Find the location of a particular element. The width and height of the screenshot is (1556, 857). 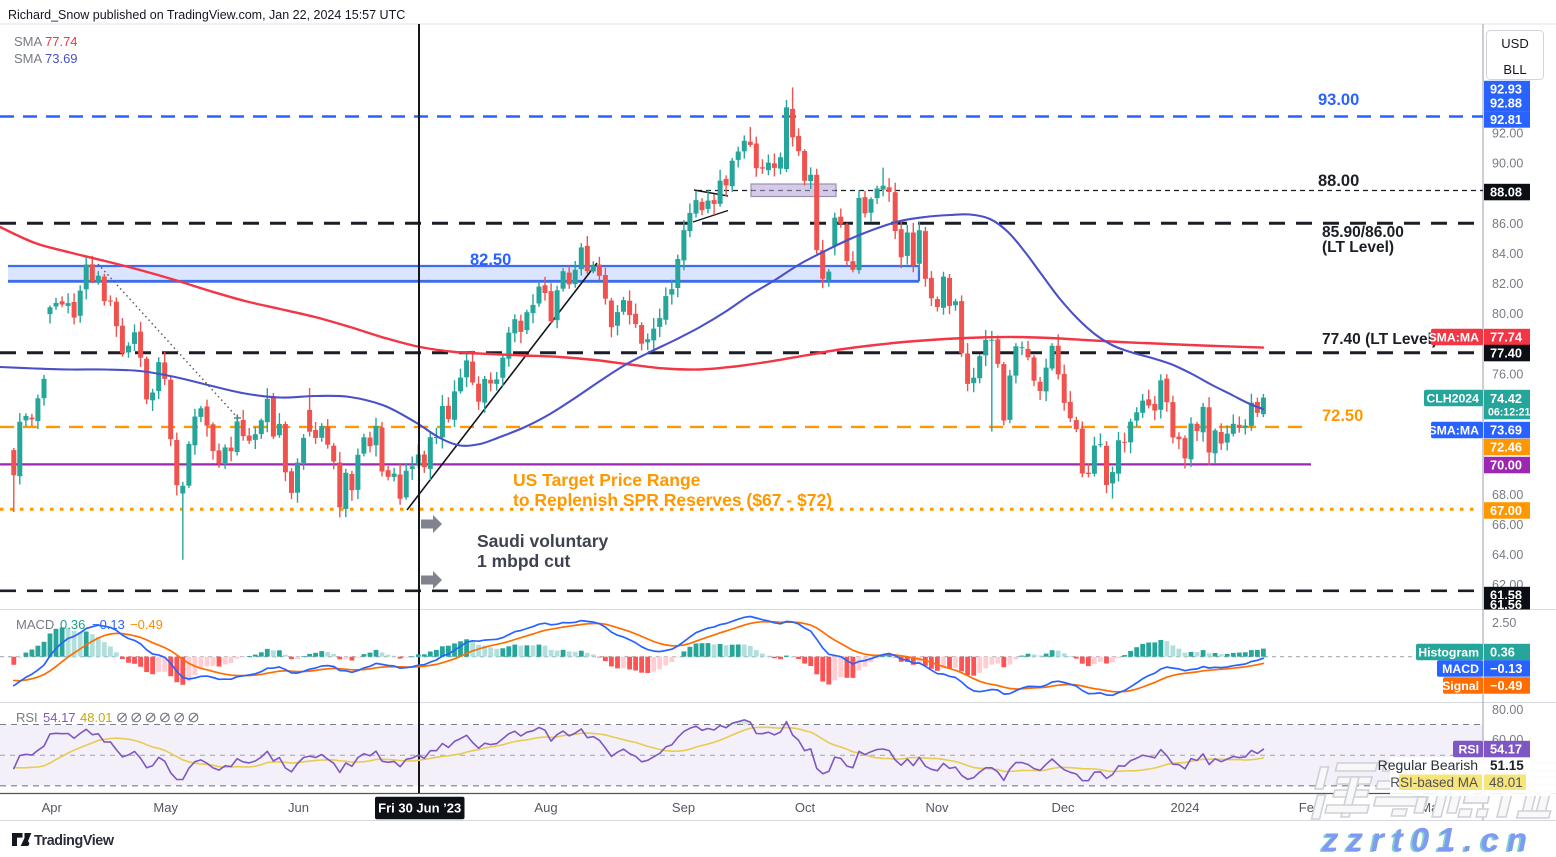

svg-text: 77.40 is located at coordinates (1506, 353).